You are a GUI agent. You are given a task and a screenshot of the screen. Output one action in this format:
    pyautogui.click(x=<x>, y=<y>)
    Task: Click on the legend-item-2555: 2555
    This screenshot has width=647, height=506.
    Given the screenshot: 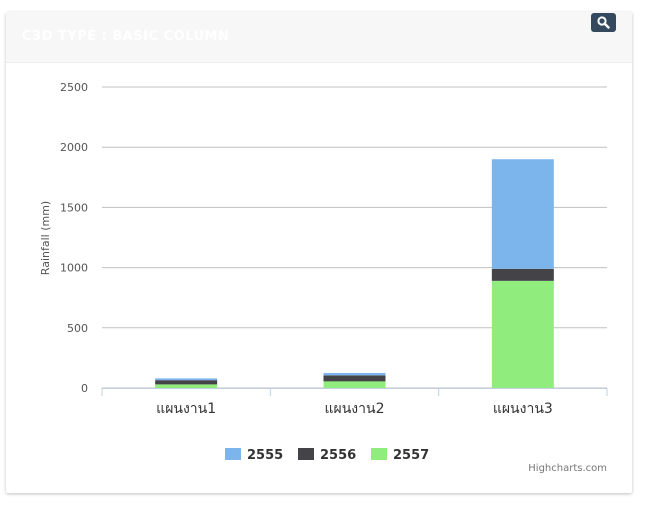 What is the action you would take?
    pyautogui.click(x=265, y=455)
    